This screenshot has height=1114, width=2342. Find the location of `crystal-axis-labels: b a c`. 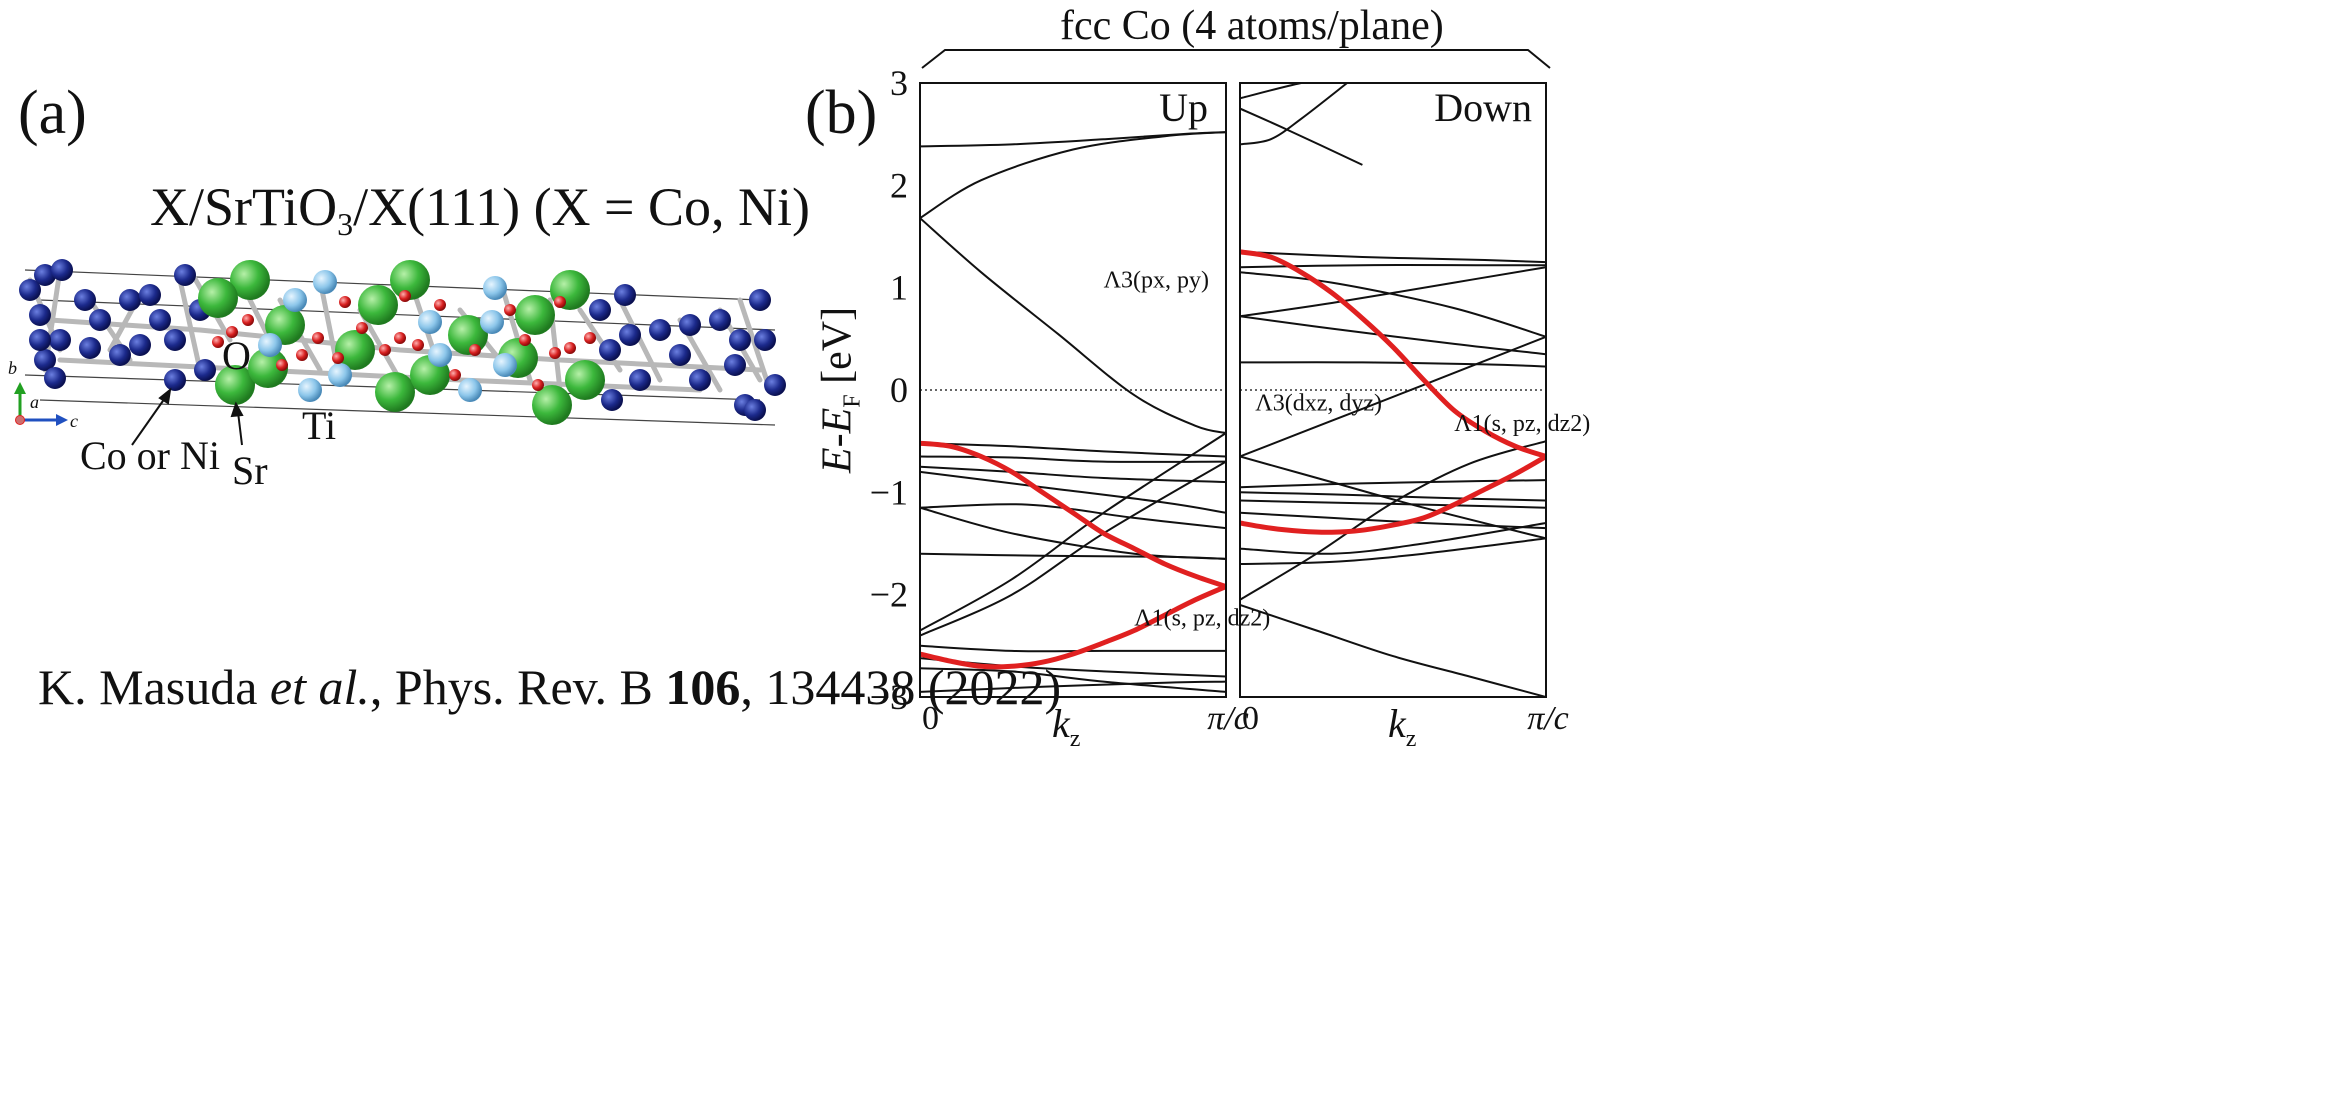

crystal-axis-labels: b a c is located at coordinates (43, 394).